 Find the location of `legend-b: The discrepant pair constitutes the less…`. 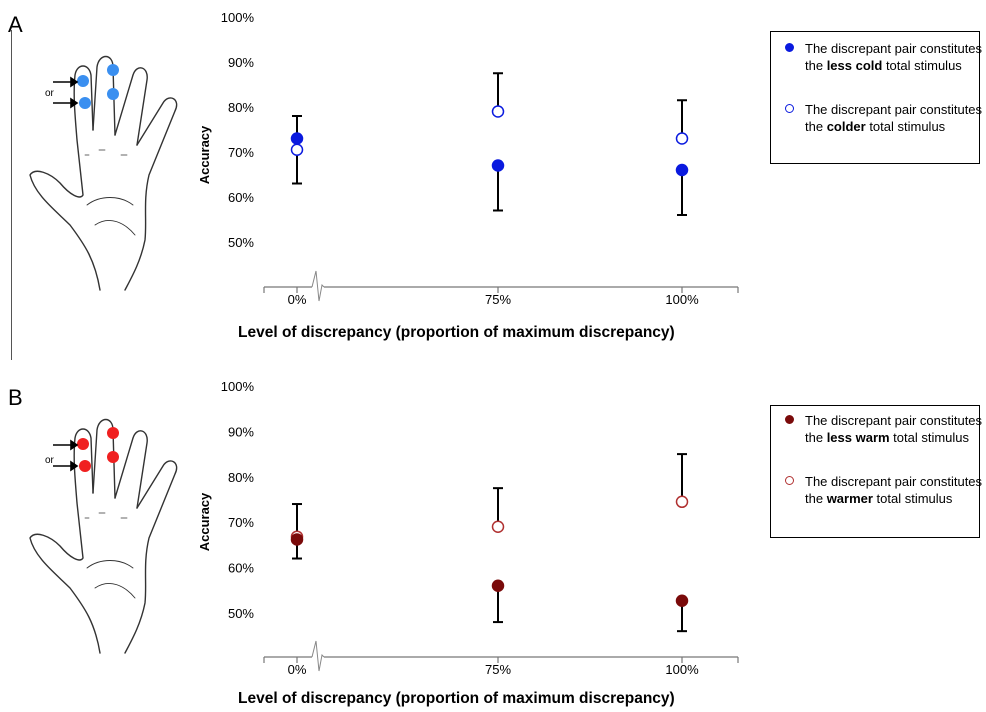

legend-b: The discrepant pair constitutes the less… is located at coordinates (876, 471).